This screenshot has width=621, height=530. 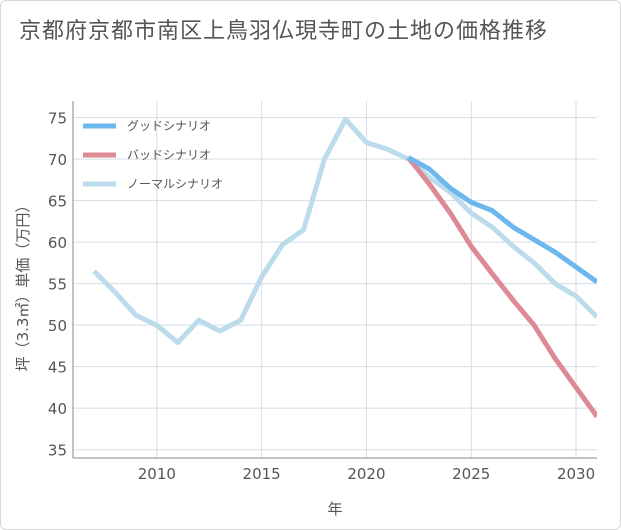 What do you see at coordinates (576, 474) in the screenshot?
I see `x-tick-label: 2030` at bounding box center [576, 474].